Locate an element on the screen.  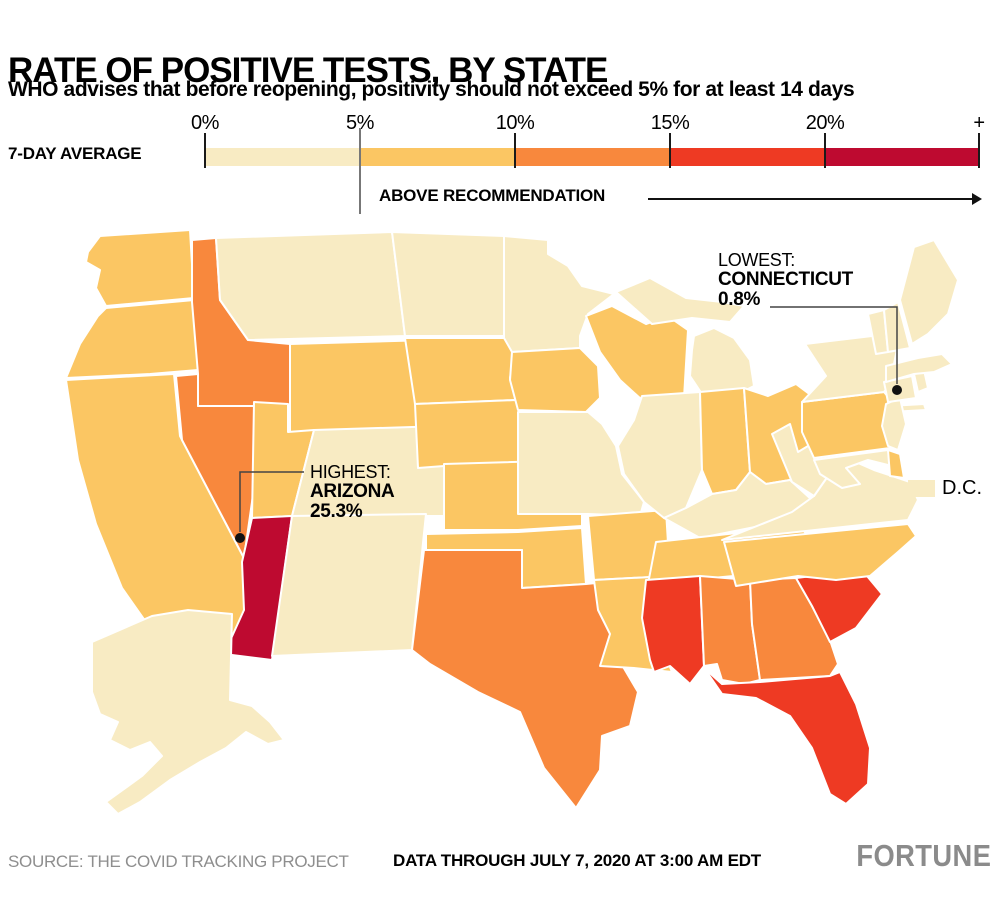
legend-tick-label-15%: 15% is located at coordinates (670, 123).